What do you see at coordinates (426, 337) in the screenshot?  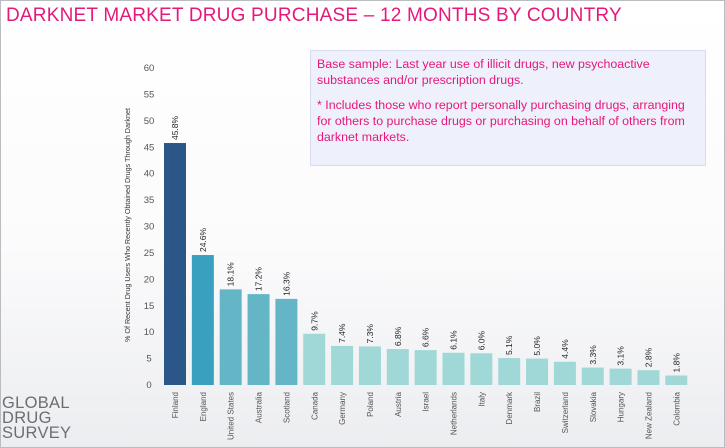 I see `bar-value-label: 6.6%` at bounding box center [426, 337].